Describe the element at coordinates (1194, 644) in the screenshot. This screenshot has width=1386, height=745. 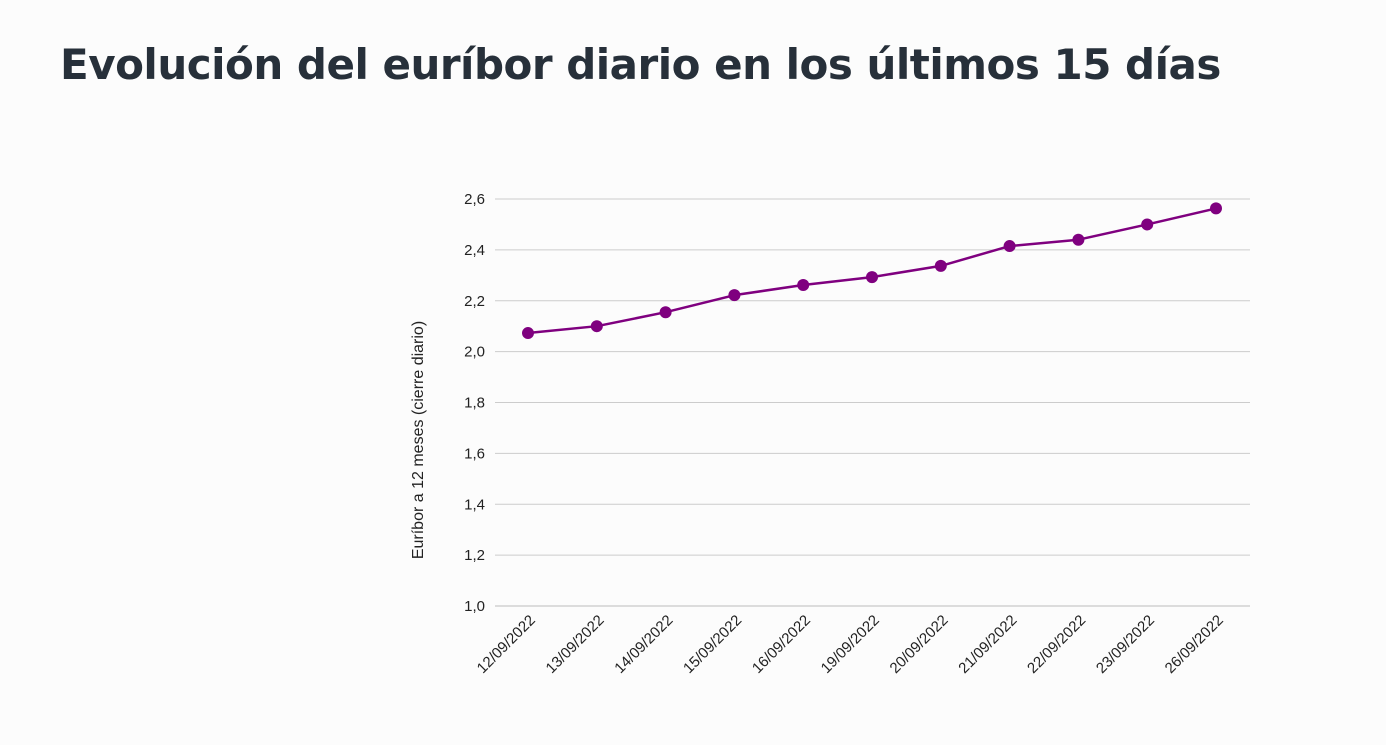
I see `x-tick-label: 26/09/2022` at that location.